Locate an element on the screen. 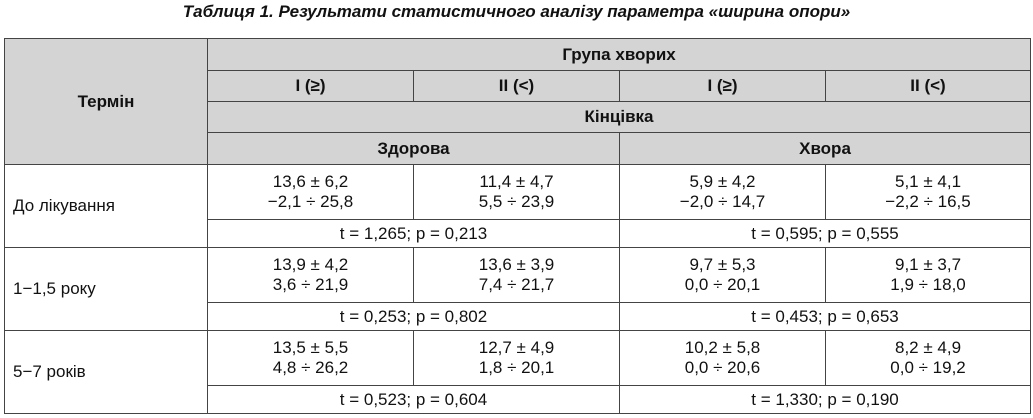 The image size is (1033, 418). value-line: −2,1 ÷ 25,8 is located at coordinates (310, 201).